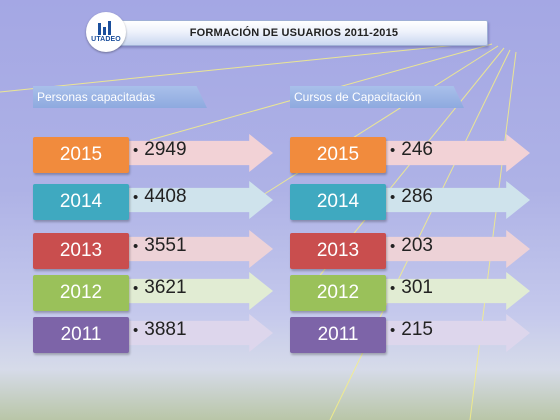 This screenshot has width=560, height=420. I want to click on value-text: 3881, so click(165, 329).